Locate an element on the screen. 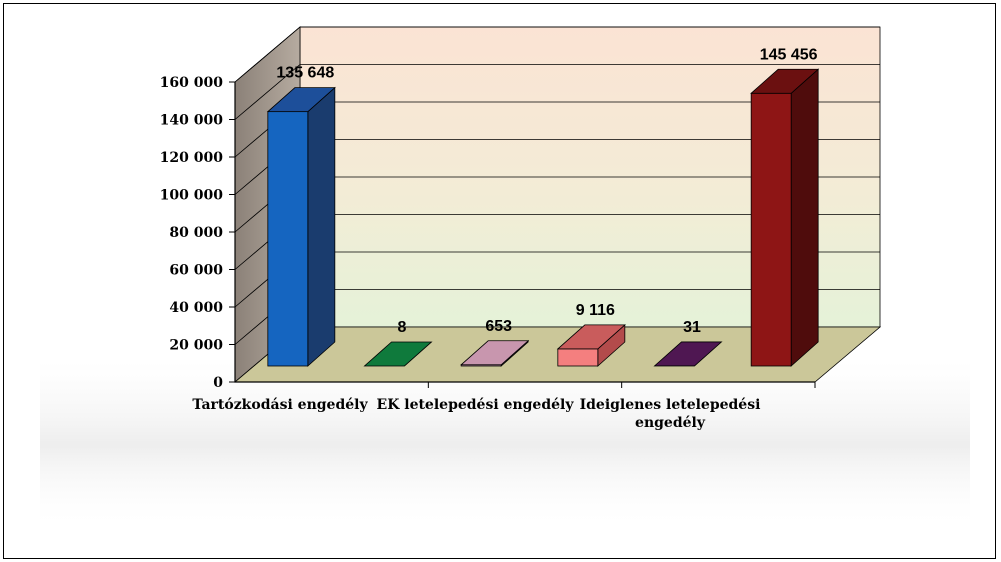  data-label: 31 is located at coordinates (692, 327).